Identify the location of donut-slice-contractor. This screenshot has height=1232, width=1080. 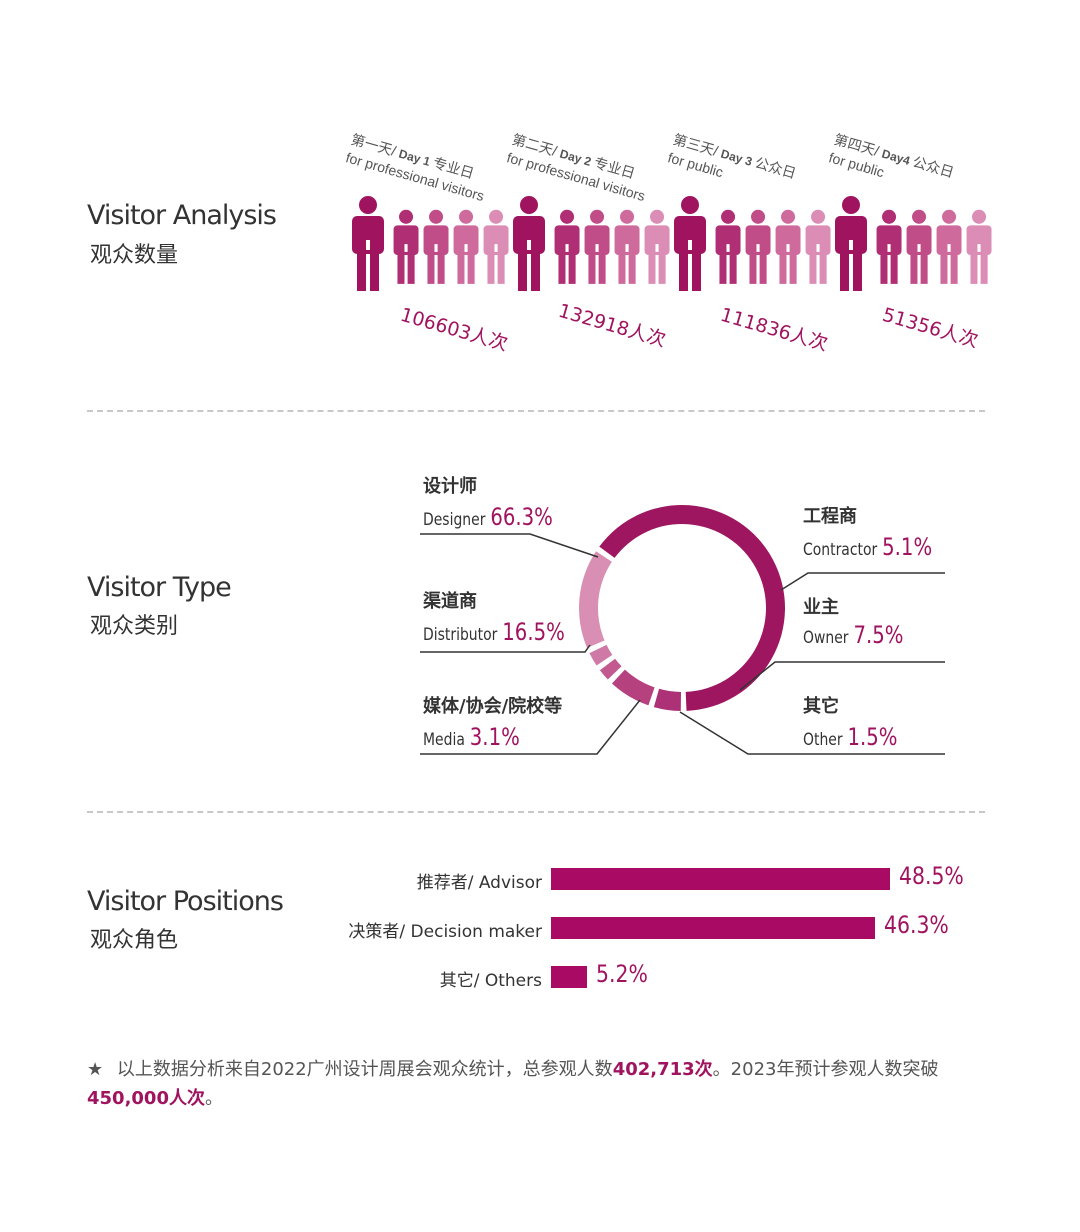
(667, 699).